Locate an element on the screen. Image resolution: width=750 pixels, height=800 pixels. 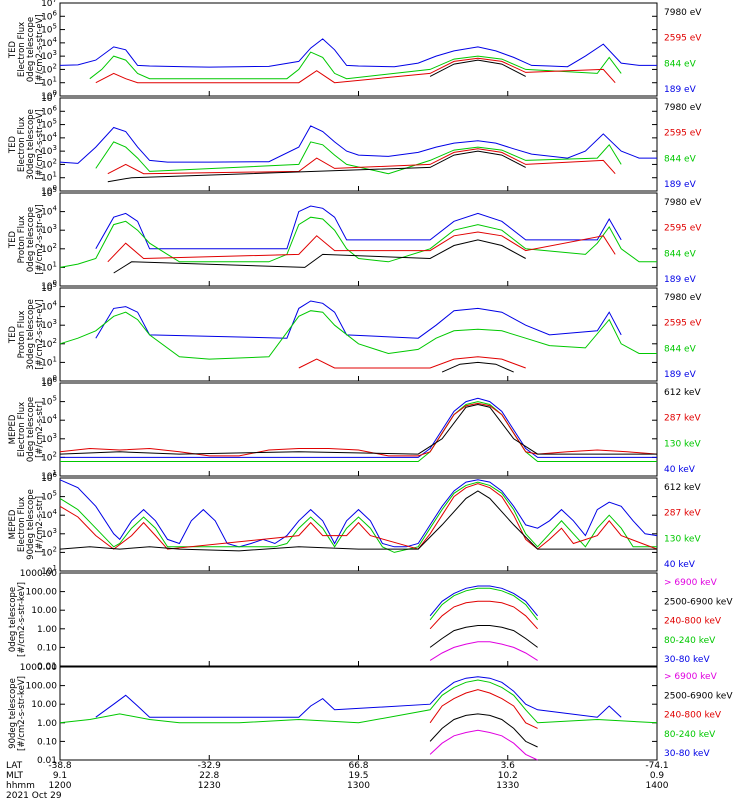
y-tick-label: 10.00 is located at coordinates (44, 705).